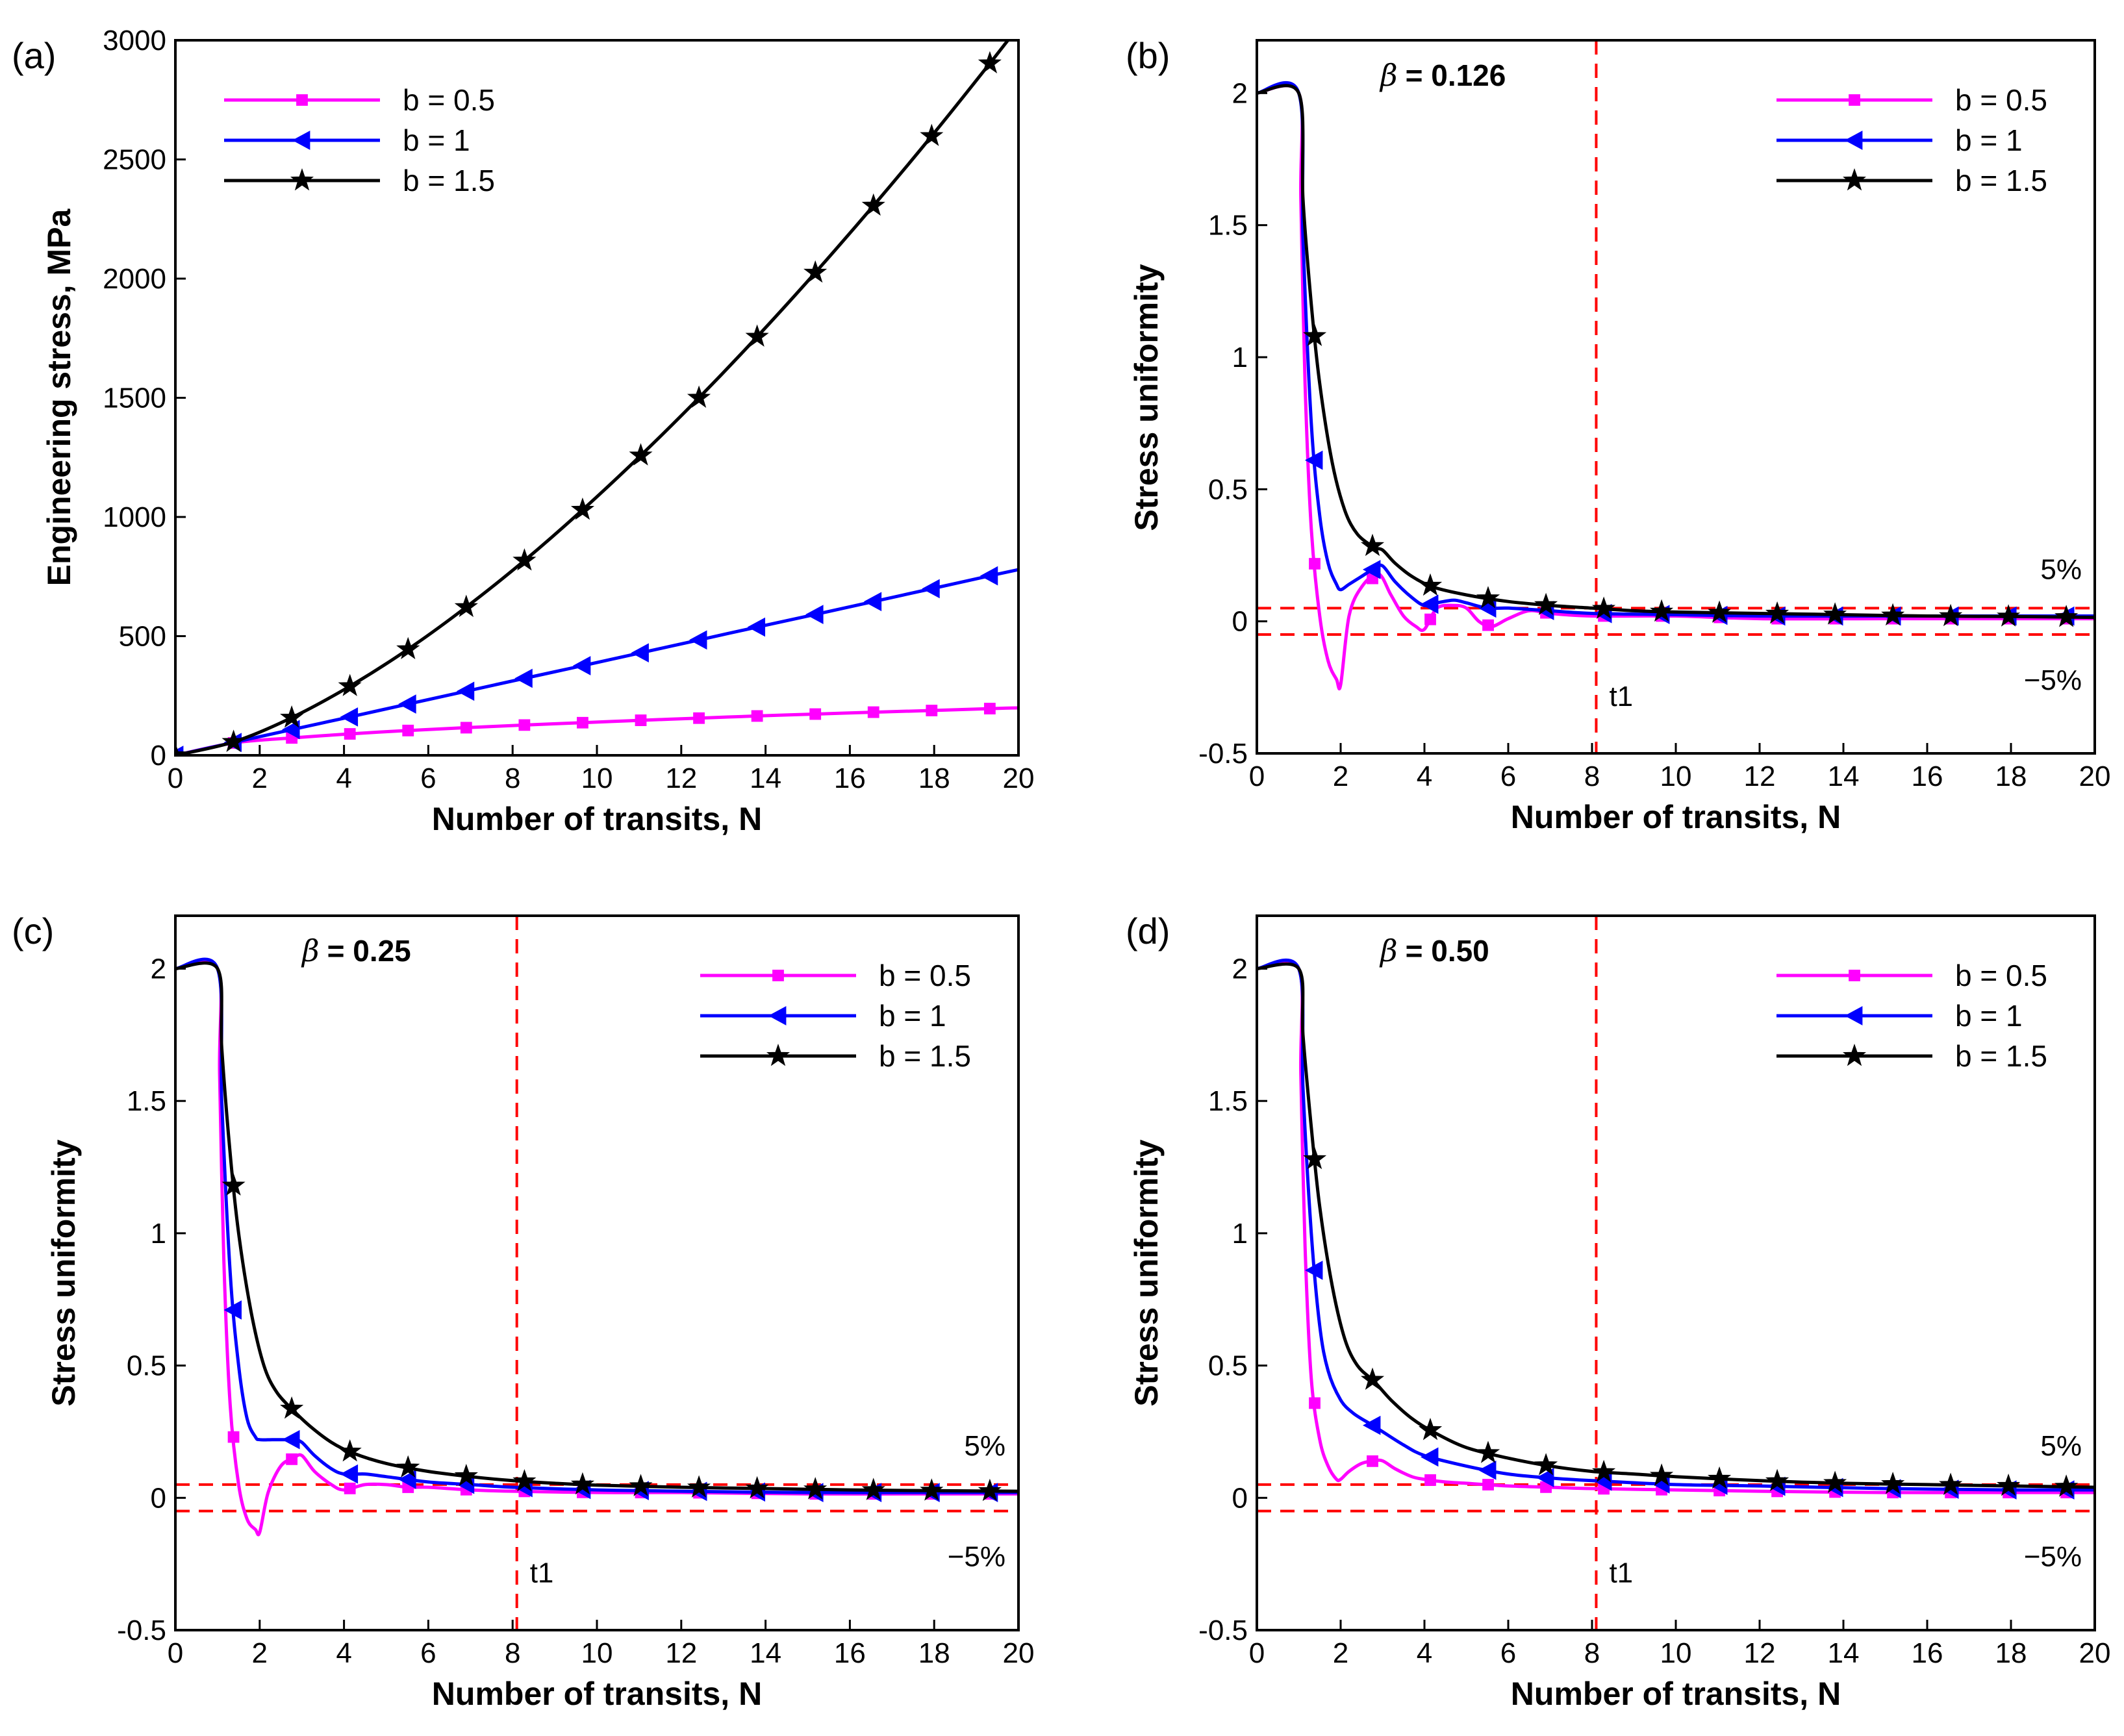  What do you see at coordinates (449, 180) in the screenshot?
I see `legend-label: b = 1.5` at bounding box center [449, 180].